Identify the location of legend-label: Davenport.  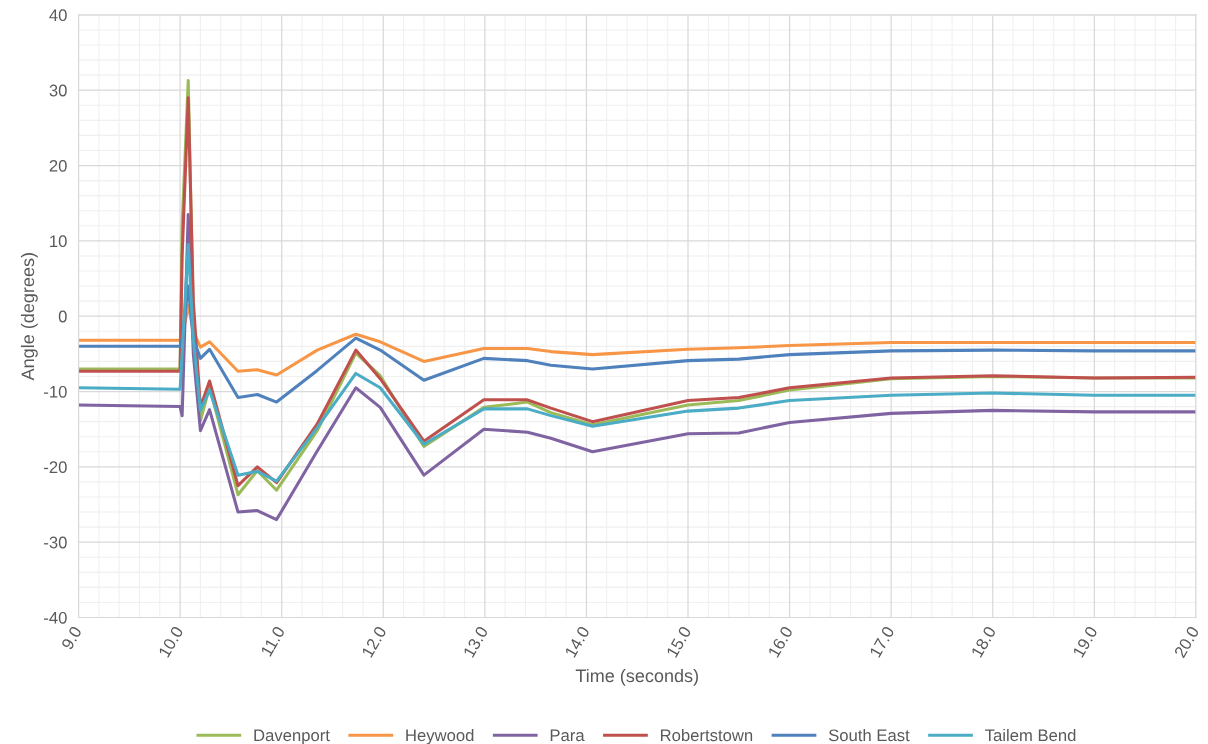
(292, 736).